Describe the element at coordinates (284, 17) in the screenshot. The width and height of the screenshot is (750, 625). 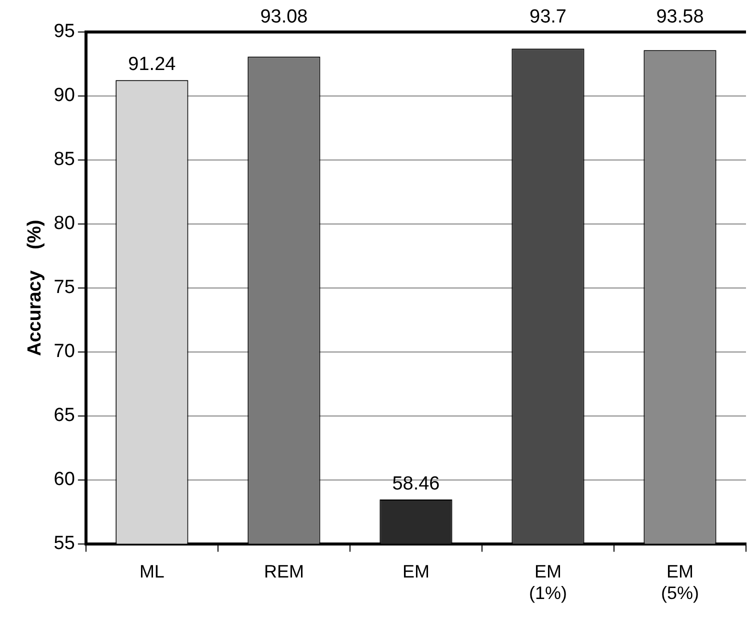
I see `data-label: 93.08` at that location.